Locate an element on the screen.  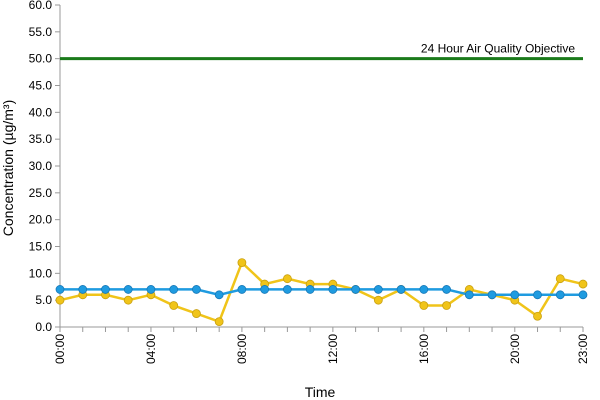
x-tick-label: 12:00 is located at coordinates (333, 349).